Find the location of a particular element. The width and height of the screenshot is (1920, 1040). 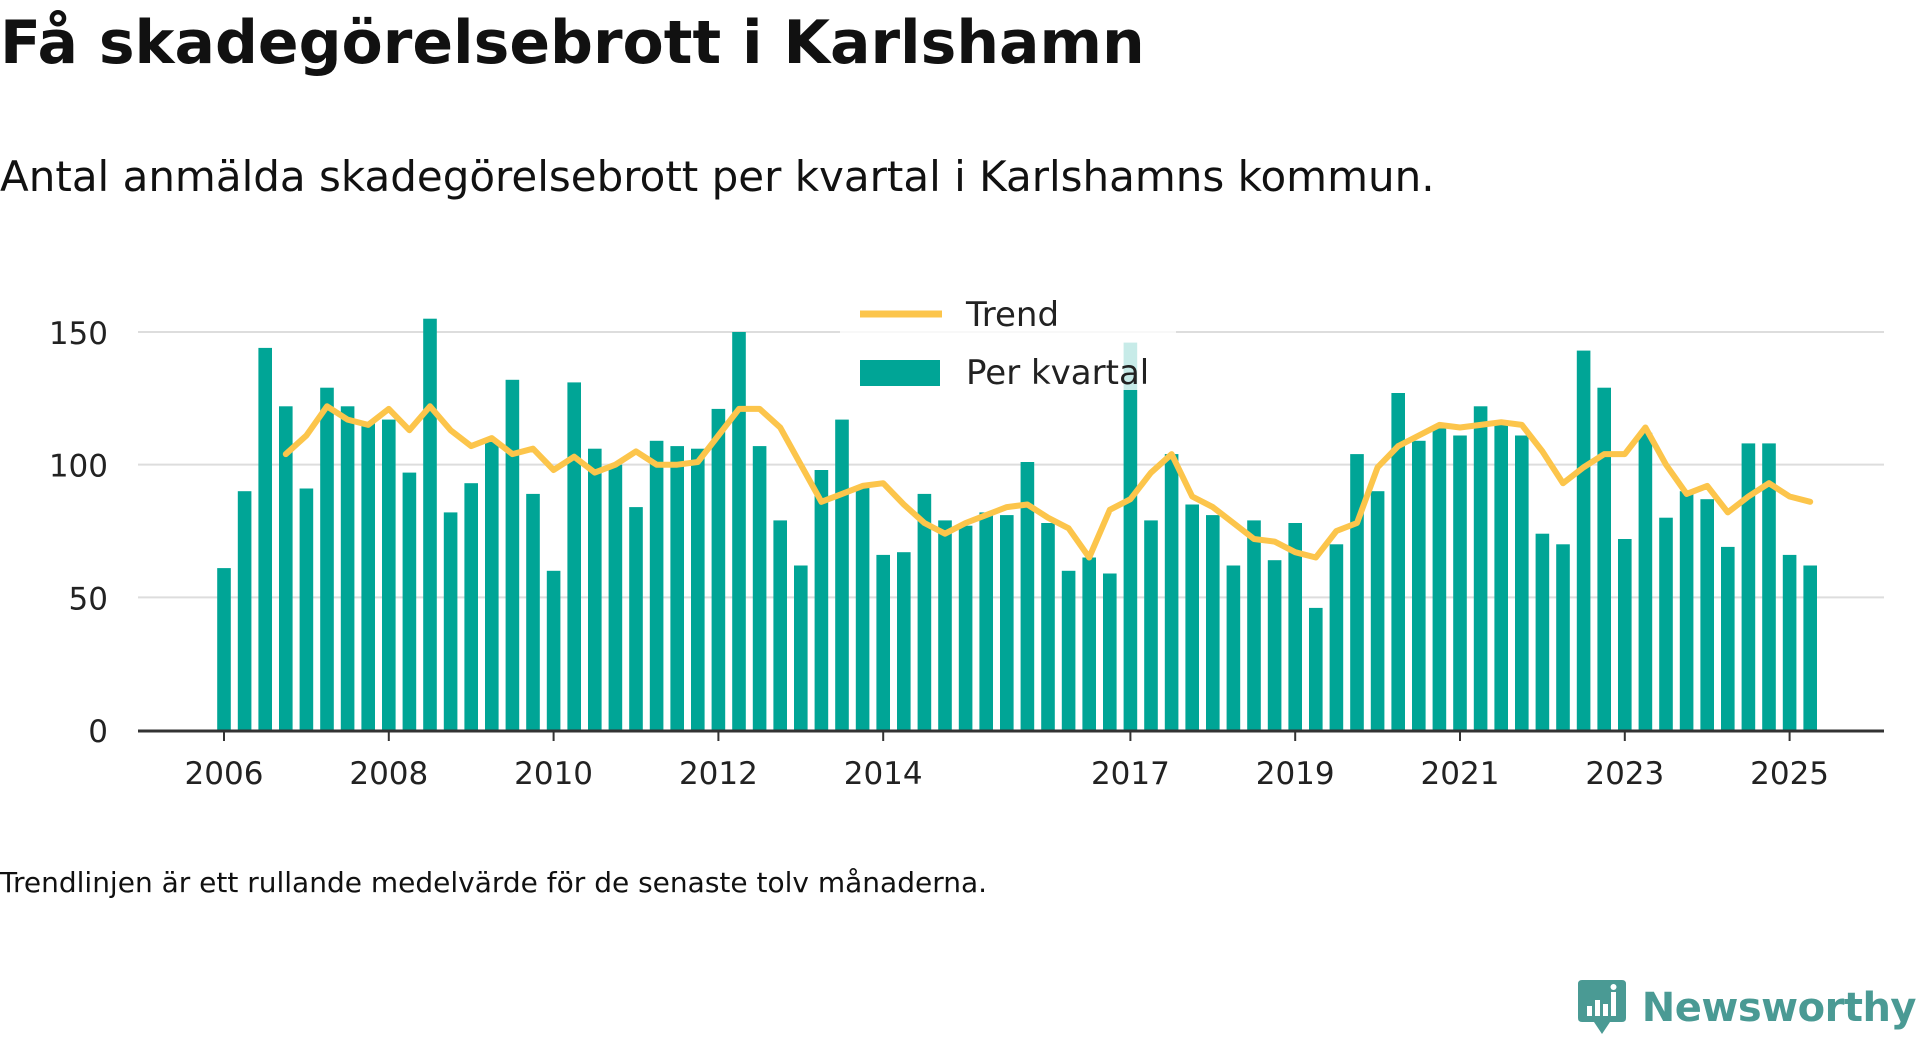

trend-layer is located at coordinates (1048, 482).